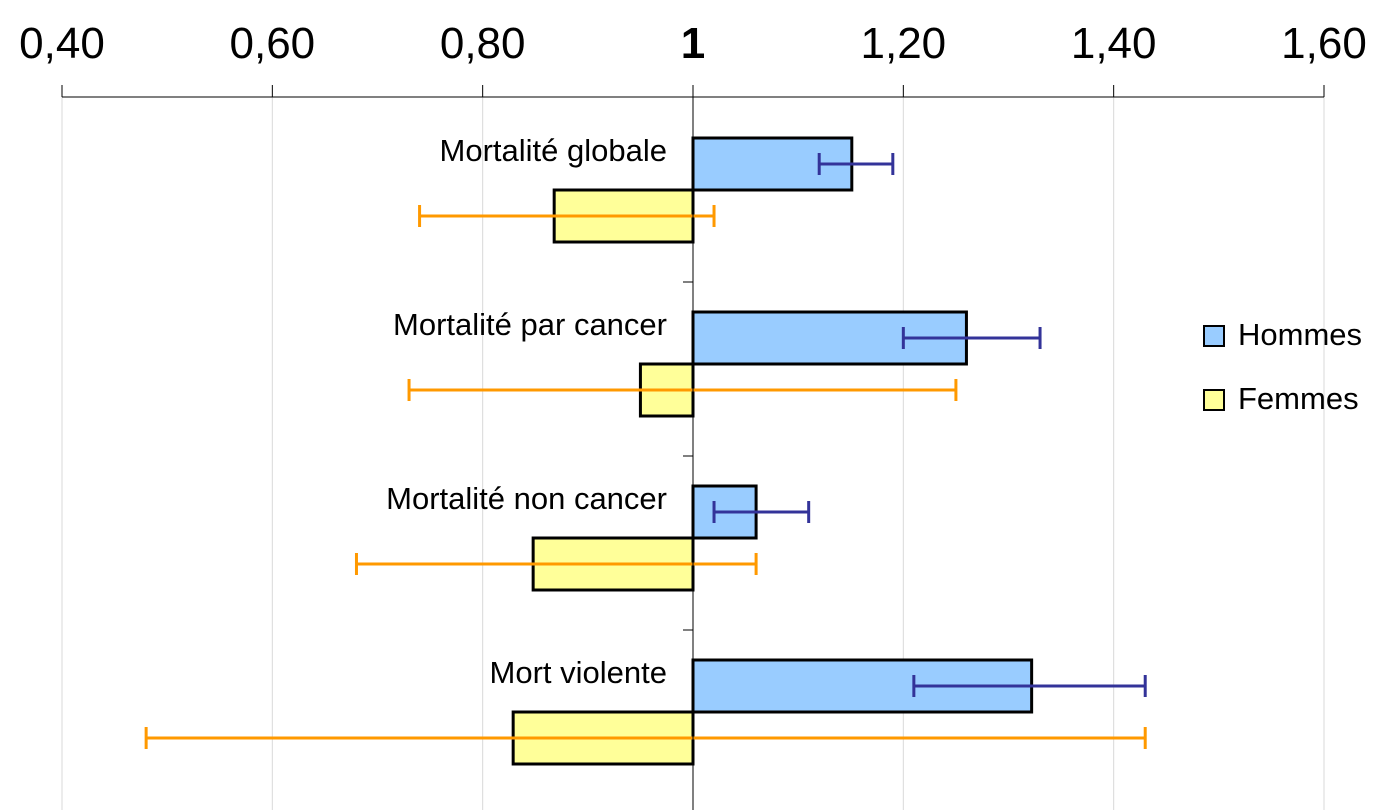 This screenshot has height=810, width=1398. What do you see at coordinates (1282, 366) in the screenshot?
I see `legend: Hommes Femmes` at bounding box center [1282, 366].